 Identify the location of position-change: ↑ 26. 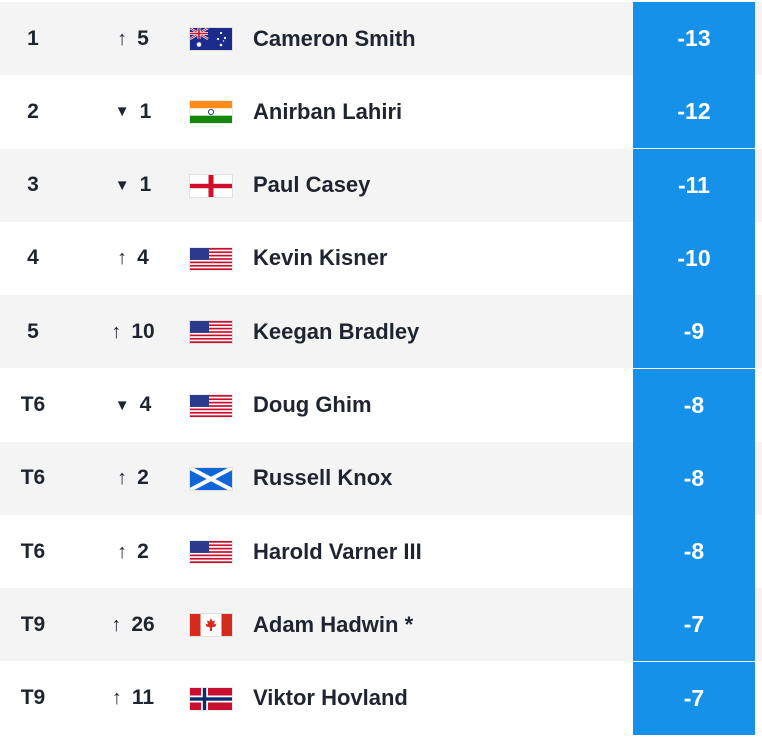
(133, 624).